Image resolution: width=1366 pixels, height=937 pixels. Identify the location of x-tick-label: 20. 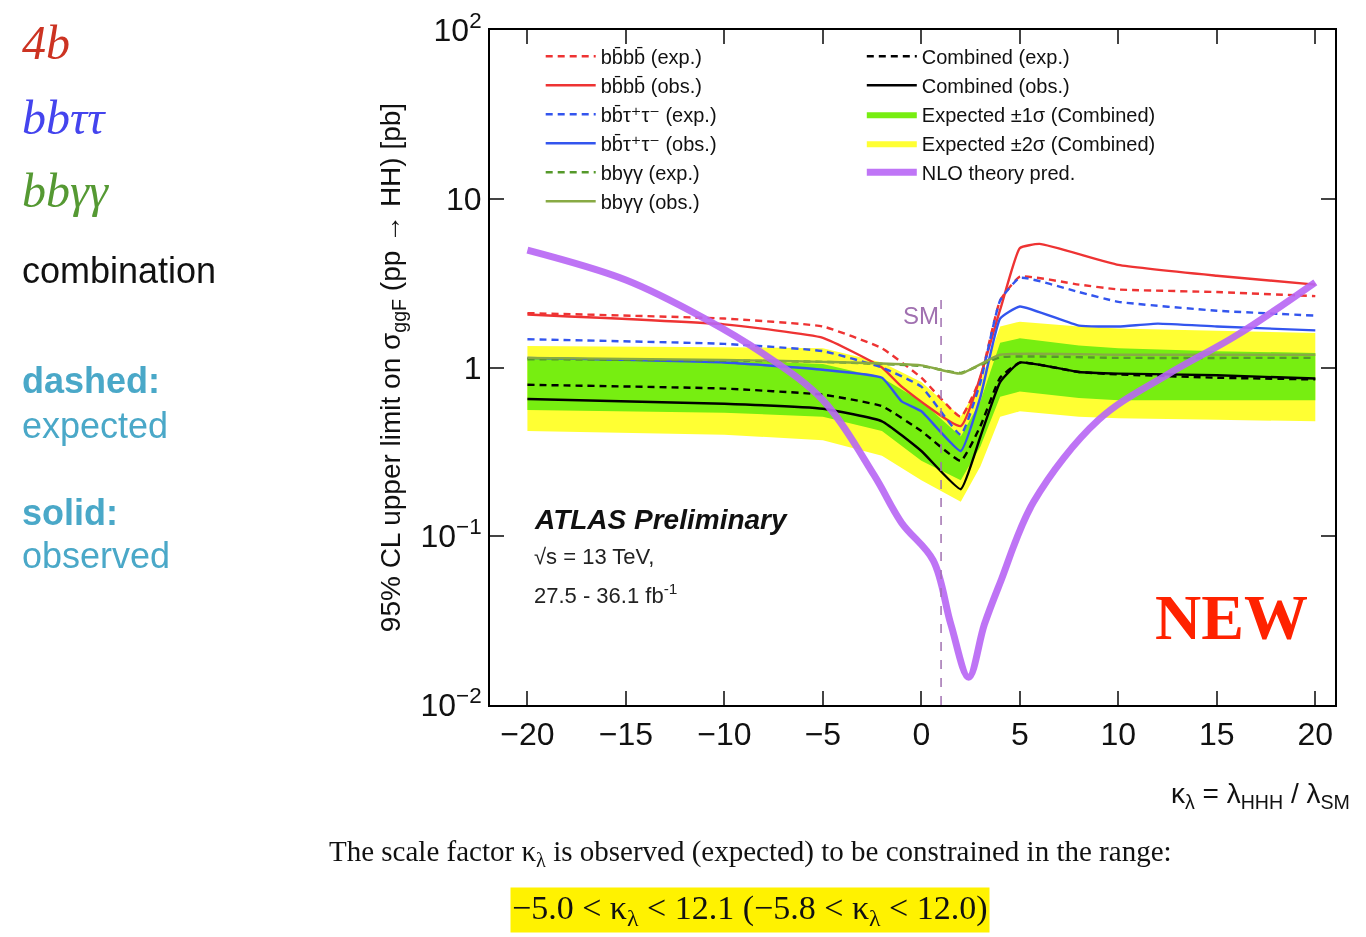
(1315, 734).